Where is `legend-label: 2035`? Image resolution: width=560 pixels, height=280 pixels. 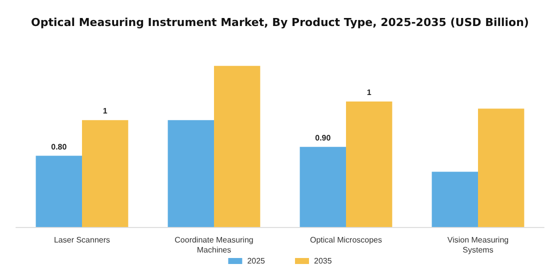 legend-label: 2035 is located at coordinates (323, 261).